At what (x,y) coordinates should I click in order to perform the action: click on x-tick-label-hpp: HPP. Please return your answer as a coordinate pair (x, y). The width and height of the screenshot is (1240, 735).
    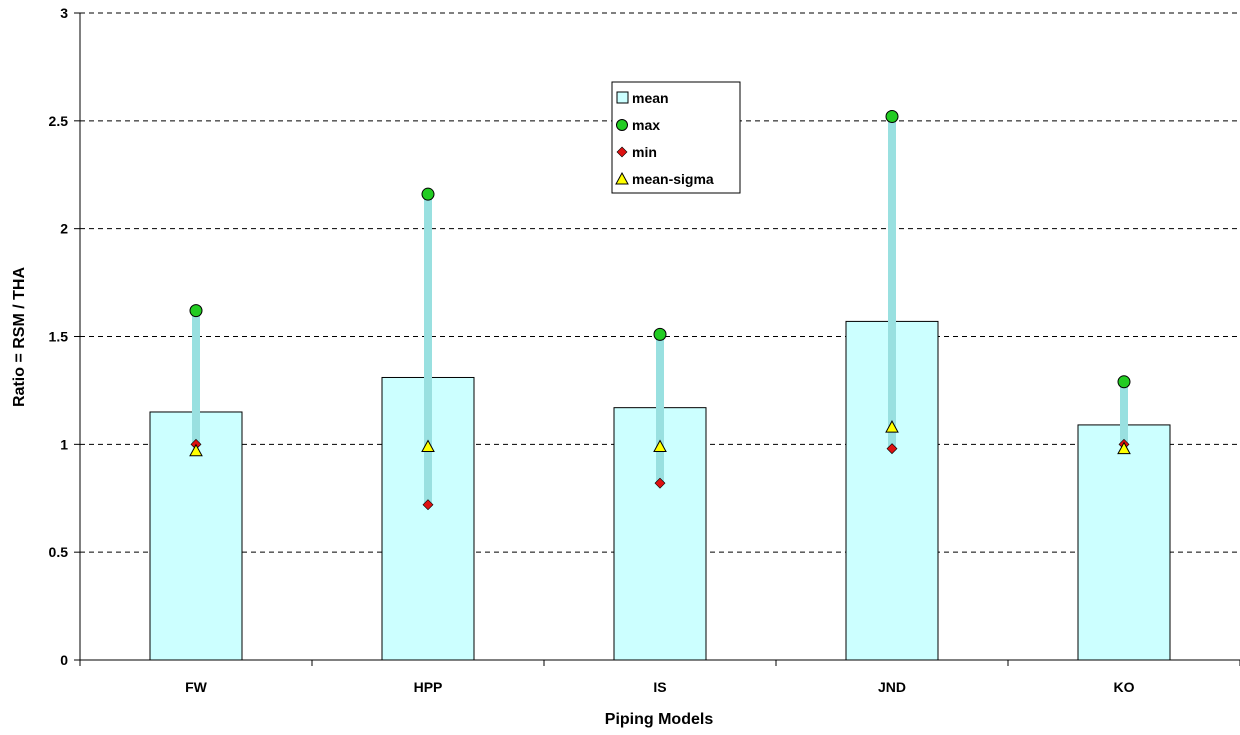
    Looking at the image, I should click on (428, 687).